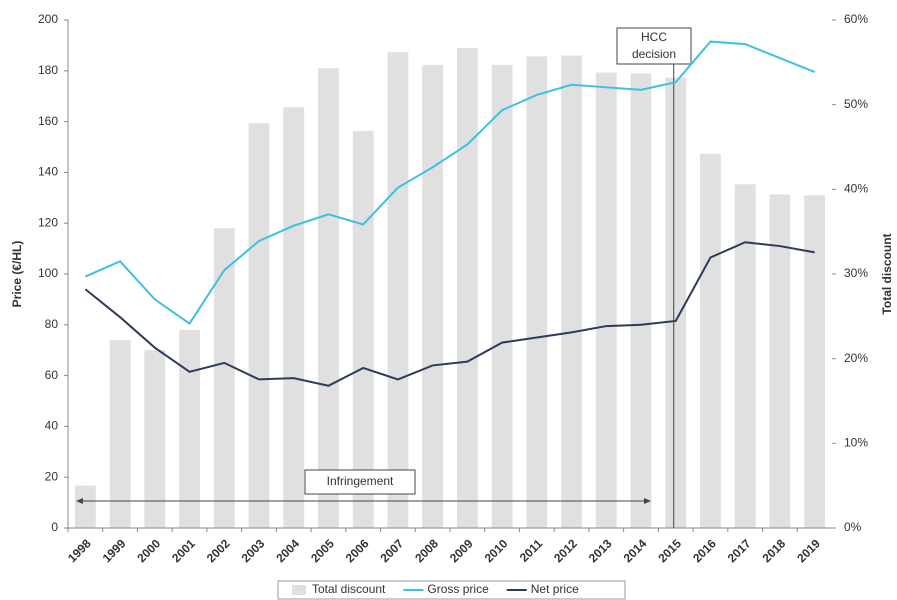  What do you see at coordinates (48, 273) in the screenshot?
I see `y-tick-label: 100` at bounding box center [48, 273].